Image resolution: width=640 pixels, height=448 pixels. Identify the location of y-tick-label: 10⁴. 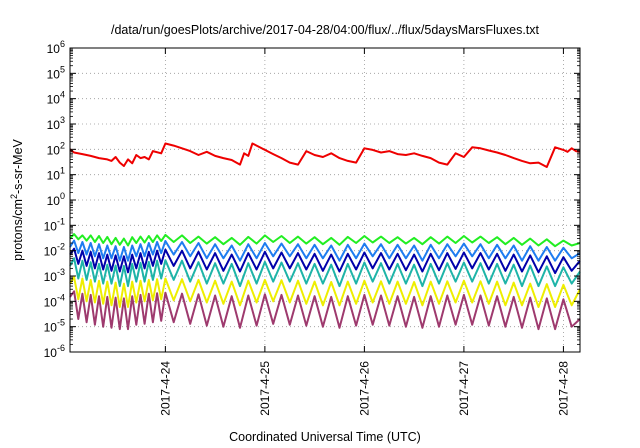
(56, 98).